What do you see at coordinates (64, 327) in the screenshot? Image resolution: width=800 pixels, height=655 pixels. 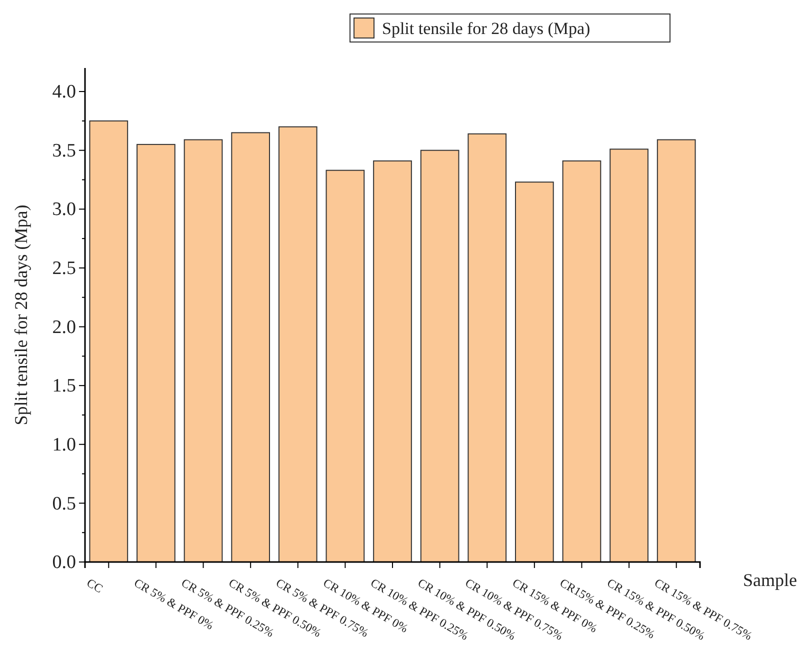 I see `y-tick-label: 2.0` at bounding box center [64, 327].